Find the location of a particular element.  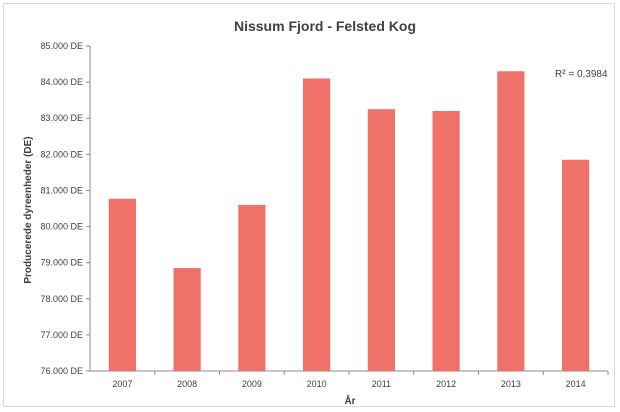

y-tick-label: 83.000 DE is located at coordinates (61, 118).